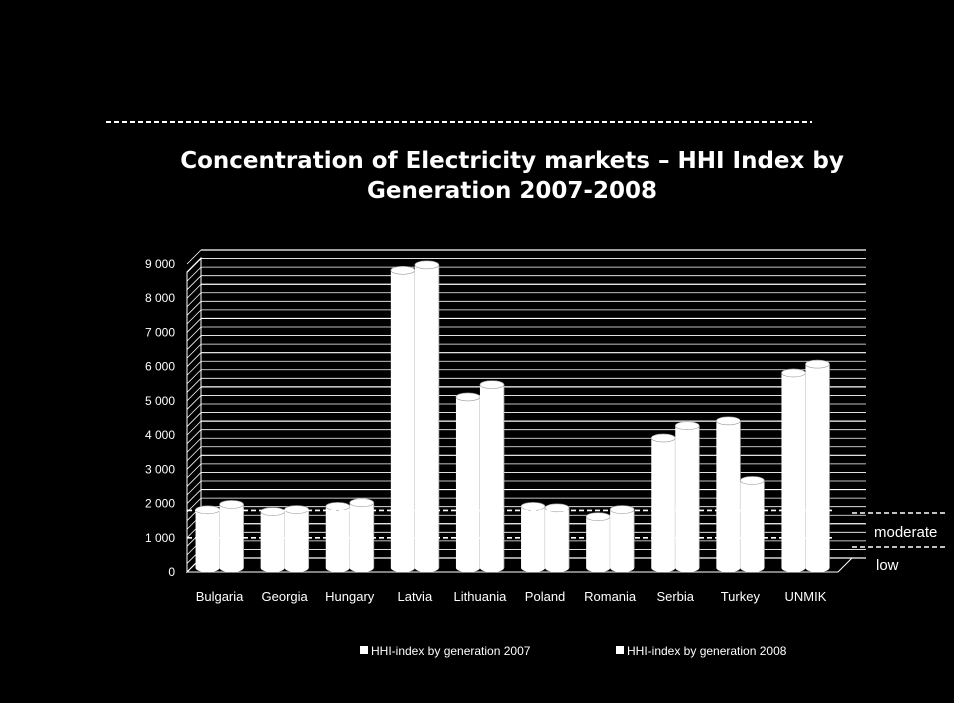 The image size is (954, 703). Describe the element at coordinates (160, 469) in the screenshot. I see `y-tick-label: 3 000` at that location.